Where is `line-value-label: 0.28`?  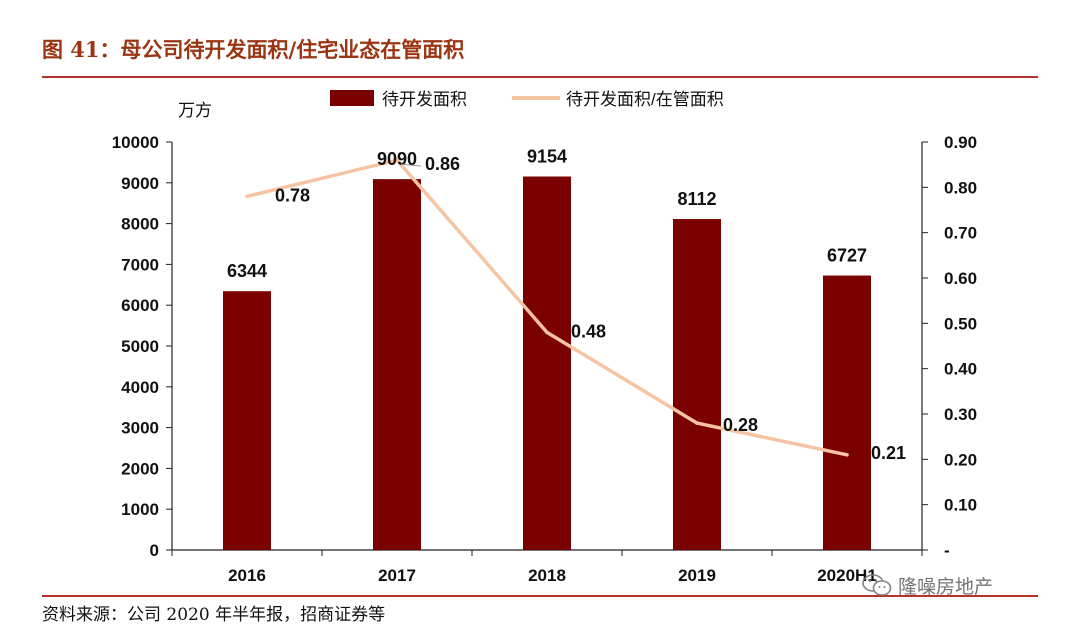 line-value-label: 0.28 is located at coordinates (740, 425).